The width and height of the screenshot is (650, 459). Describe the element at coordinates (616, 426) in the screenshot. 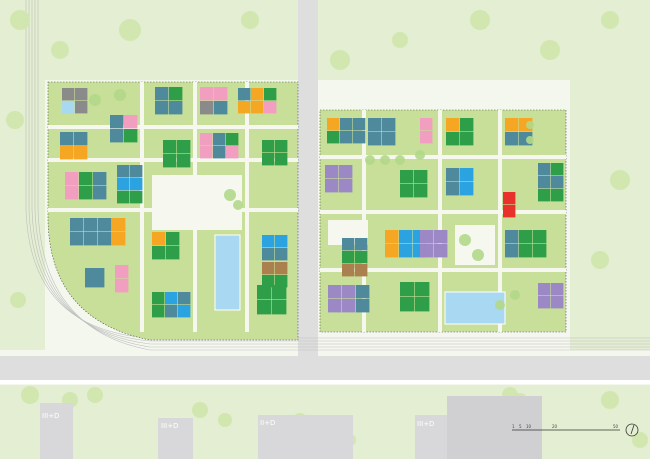

I see `scale-tick: 50` at that location.